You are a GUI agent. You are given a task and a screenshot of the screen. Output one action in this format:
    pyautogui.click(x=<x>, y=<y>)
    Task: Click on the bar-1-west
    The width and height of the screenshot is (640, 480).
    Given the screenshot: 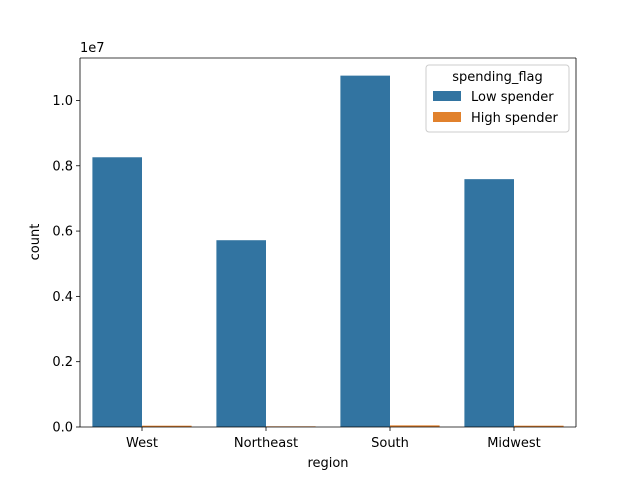 What is the action you would take?
    pyautogui.click(x=167, y=426)
    